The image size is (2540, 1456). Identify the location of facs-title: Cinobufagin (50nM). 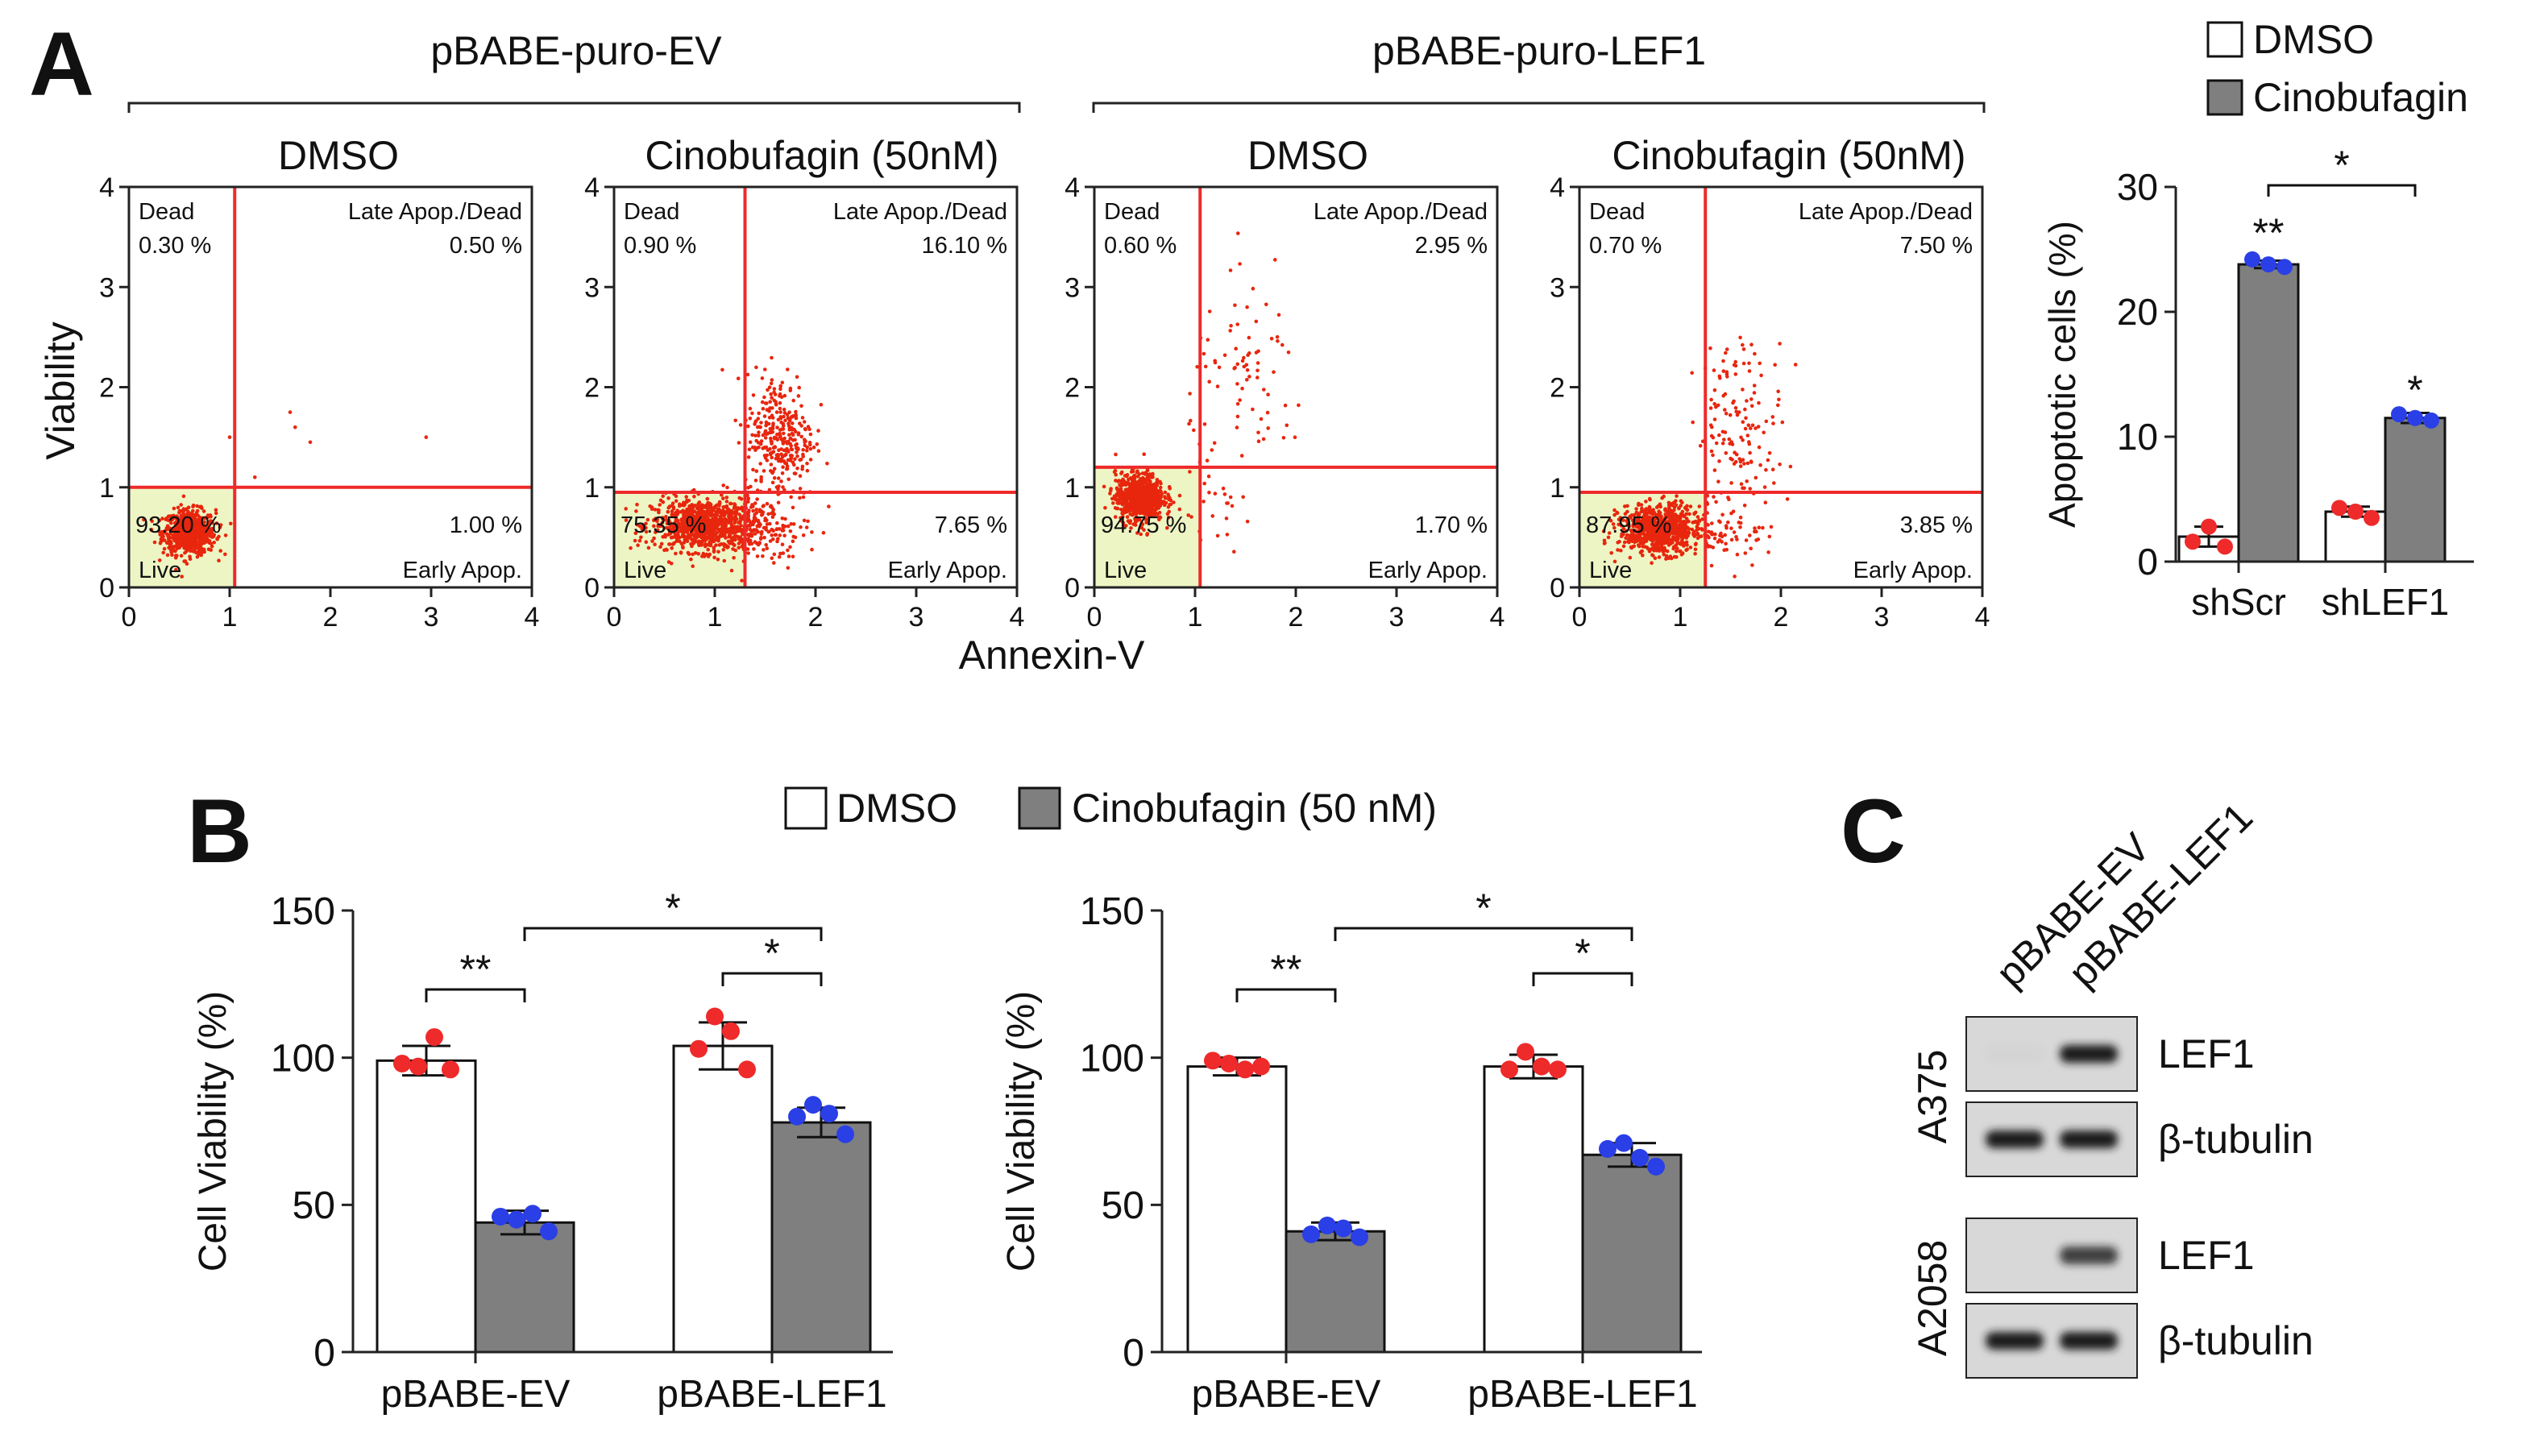
(821, 155).